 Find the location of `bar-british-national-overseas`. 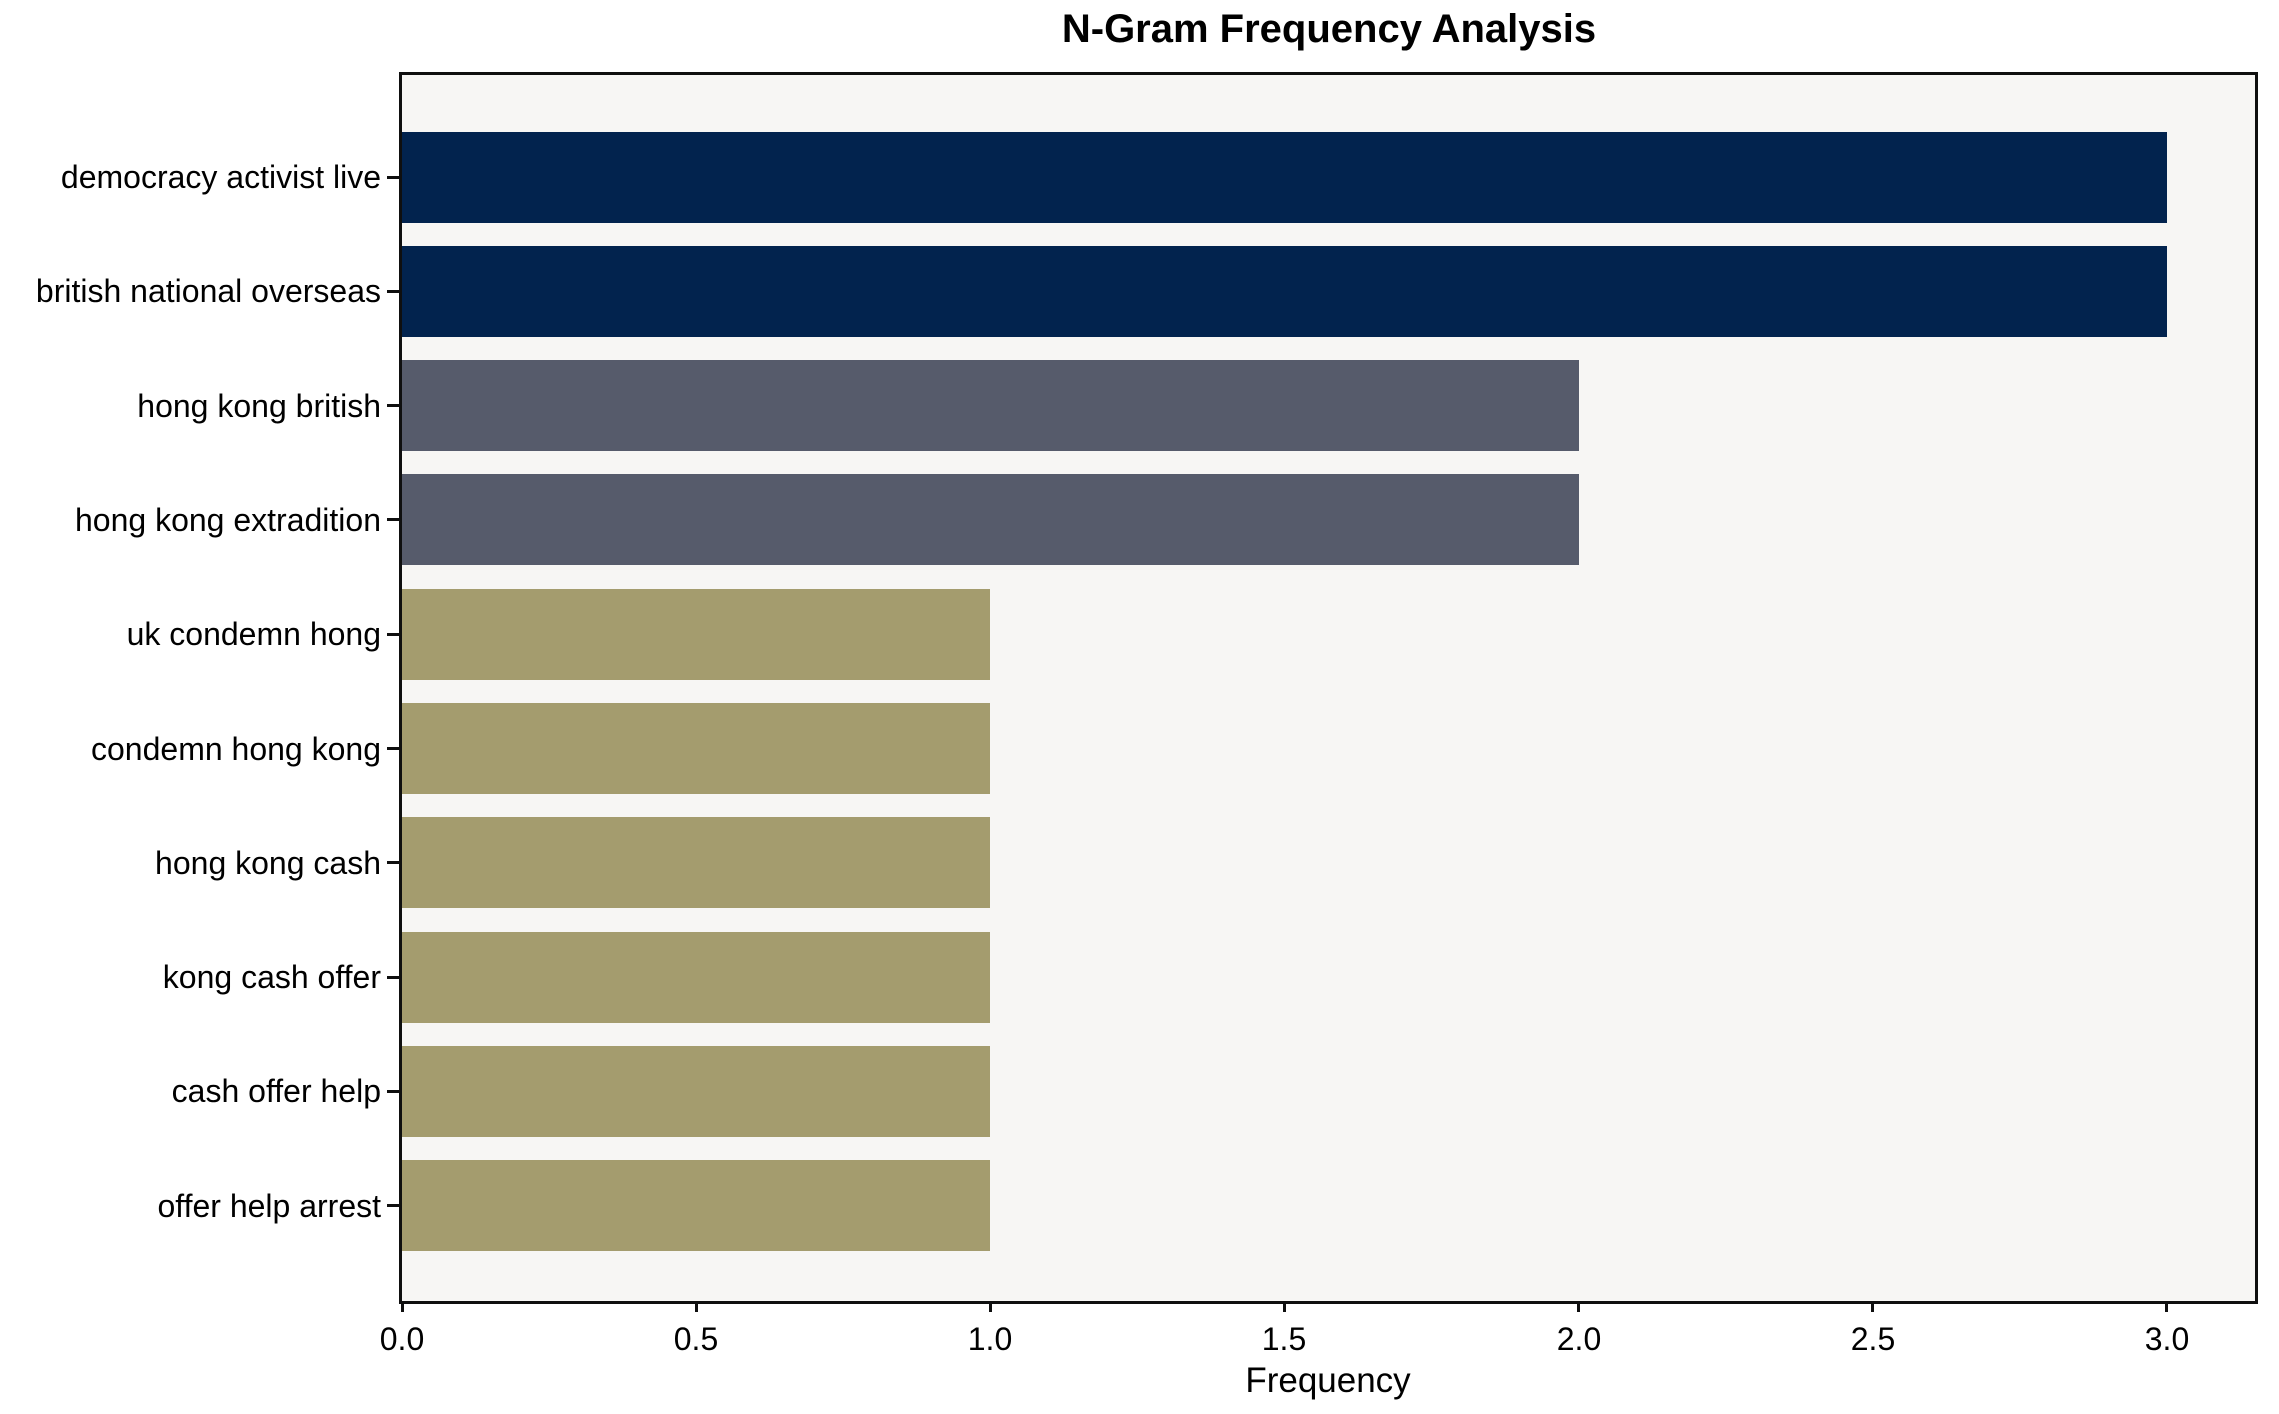

bar-british-national-overseas is located at coordinates (1284, 291).